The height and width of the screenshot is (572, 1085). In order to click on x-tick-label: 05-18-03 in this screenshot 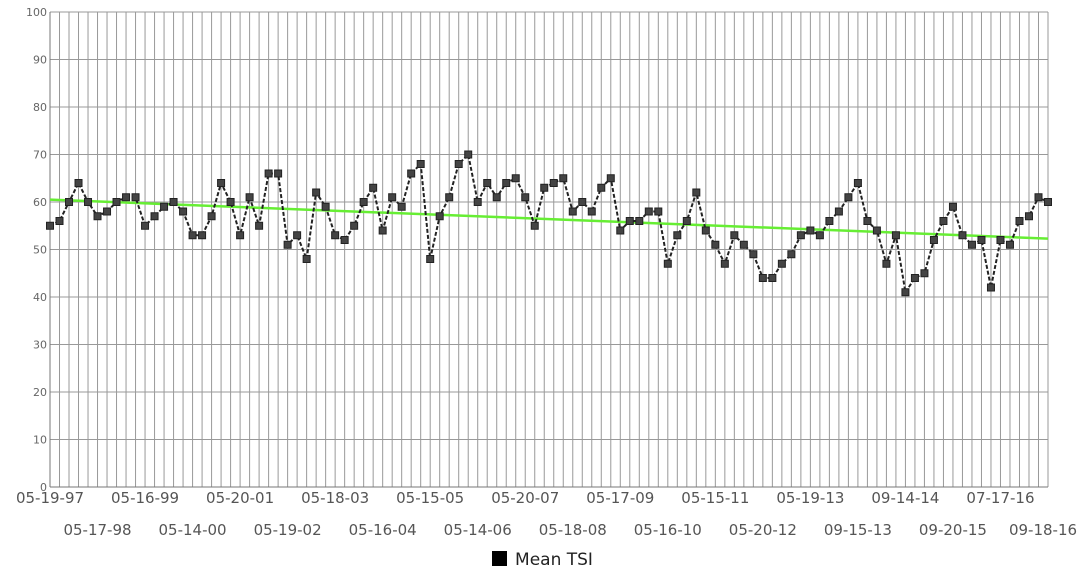, I will do `click(335, 498)`.